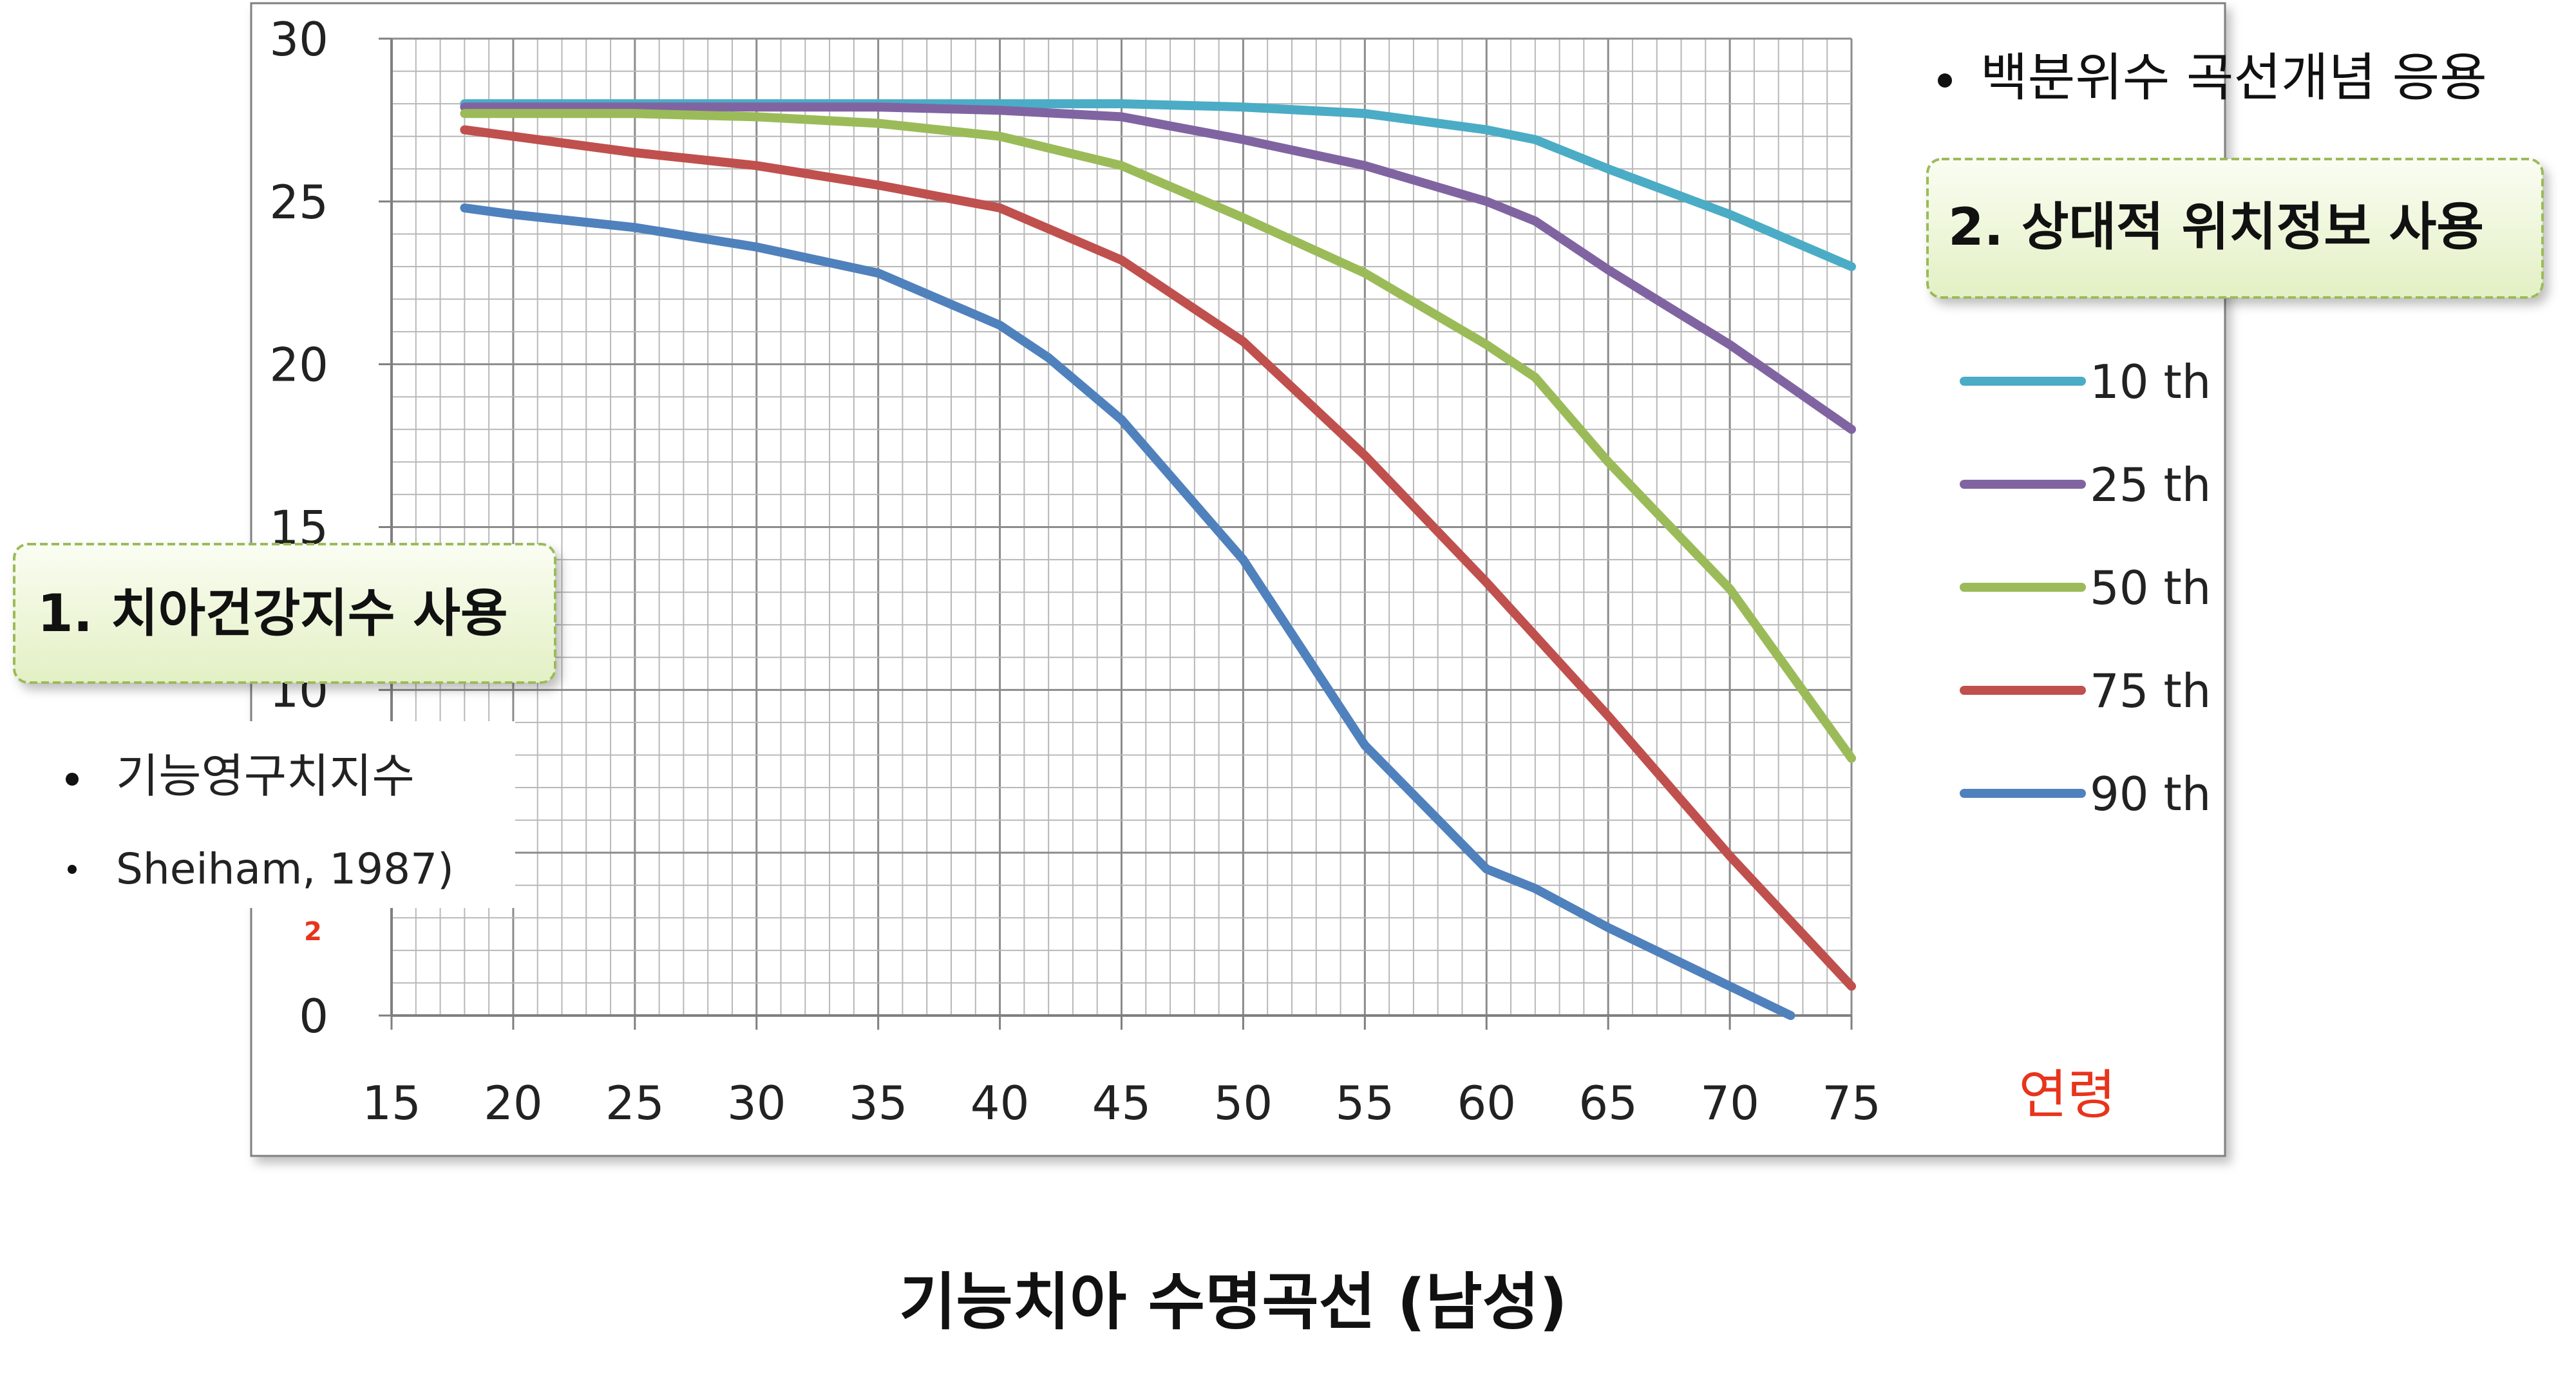 Image resolution: width=2576 pixels, height=1380 pixels. I want to click on callout-left-box, so click(285, 614).